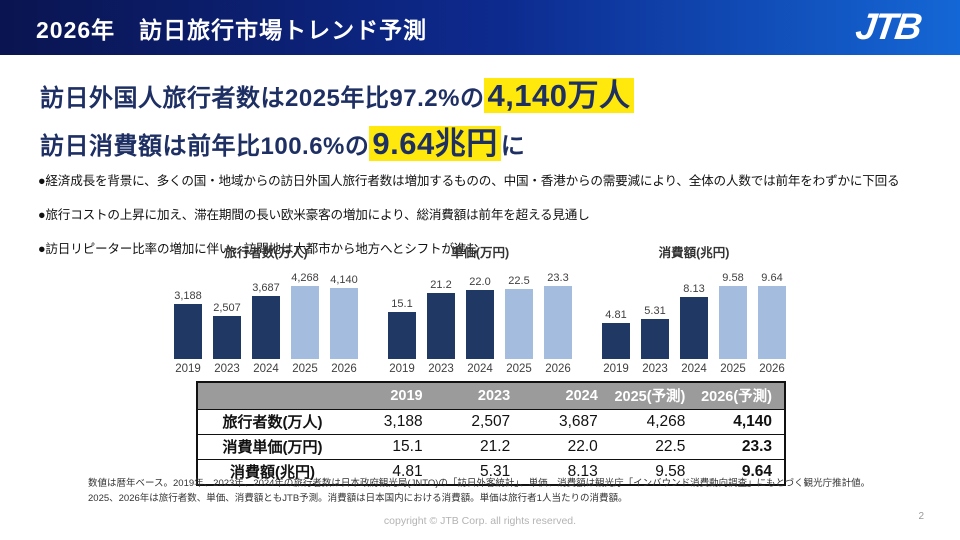  I want to click on table-value-cell: 9.64, so click(741, 472).